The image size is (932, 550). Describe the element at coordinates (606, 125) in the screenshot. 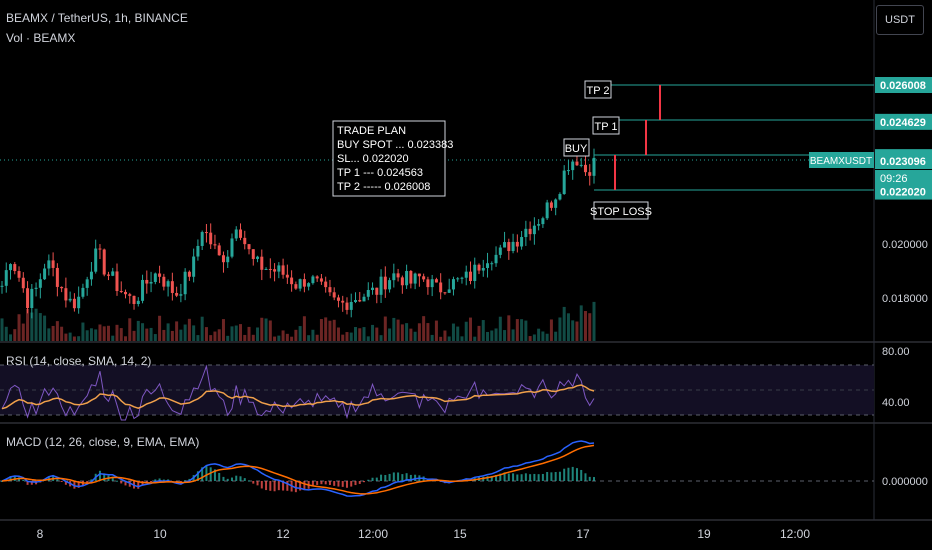

I see `tp1-label-box` at that location.